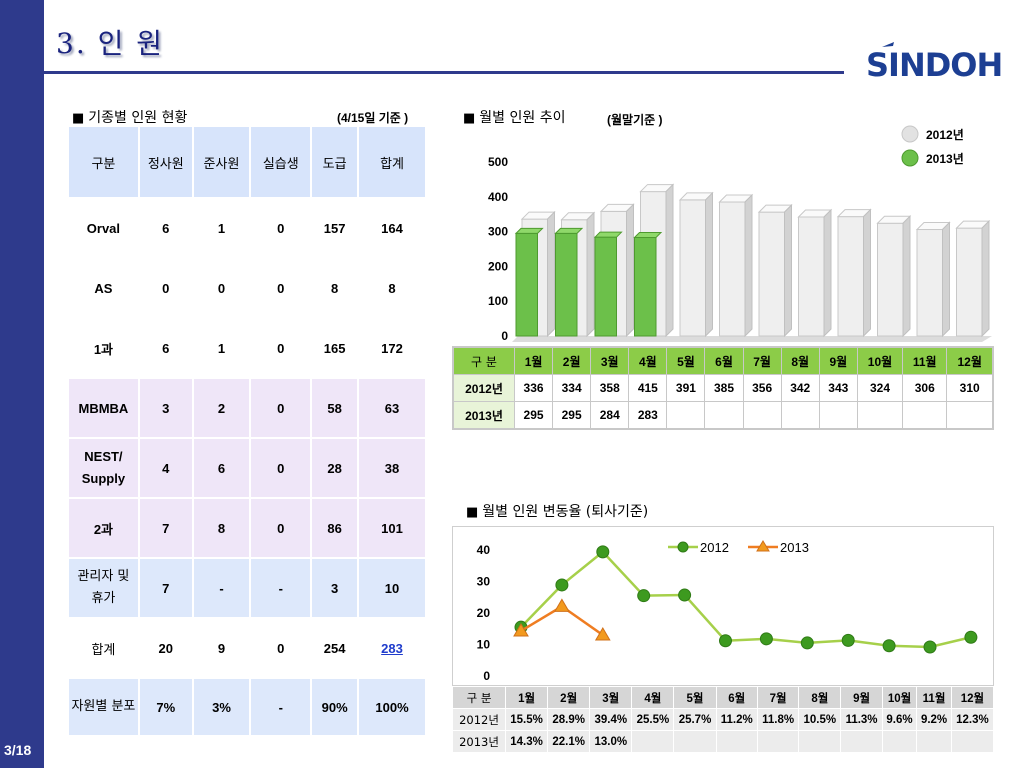  I want to click on header-cell: 9월, so click(861, 697).